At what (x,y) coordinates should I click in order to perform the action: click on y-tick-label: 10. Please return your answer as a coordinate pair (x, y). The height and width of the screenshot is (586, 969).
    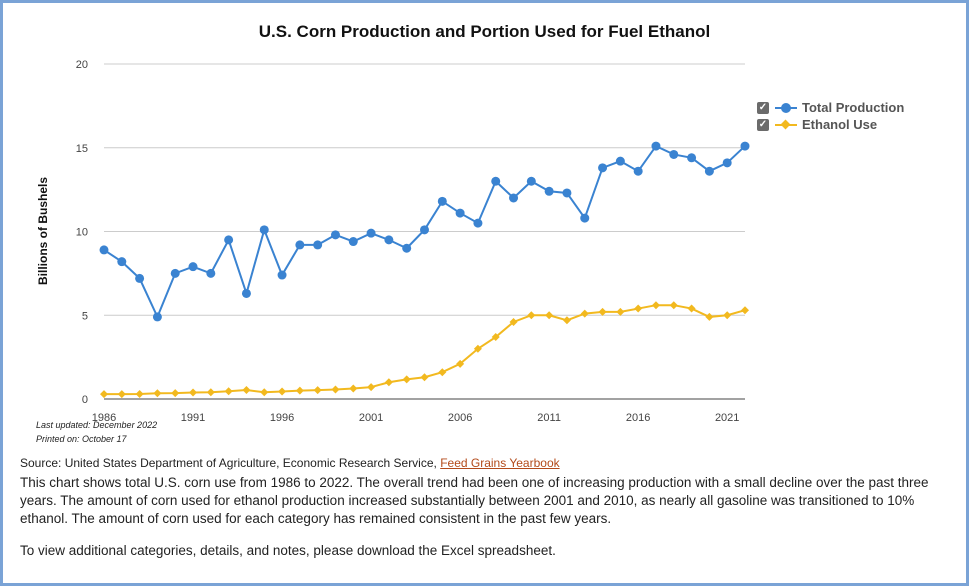
    Looking at the image, I should click on (82, 233).